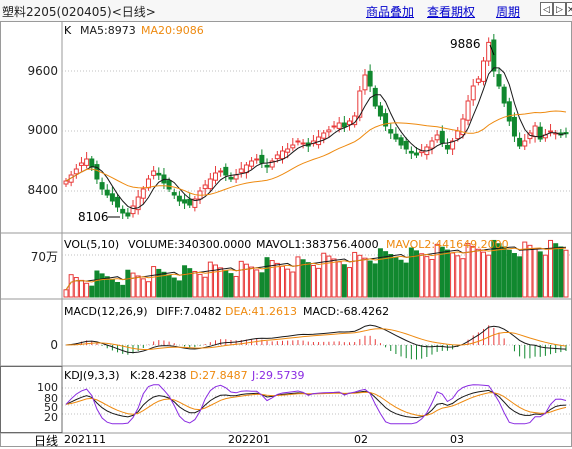 The height and width of the screenshot is (449, 572). What do you see at coordinates (569, 9) in the screenshot?
I see `close-icon: ×` at bounding box center [569, 9].